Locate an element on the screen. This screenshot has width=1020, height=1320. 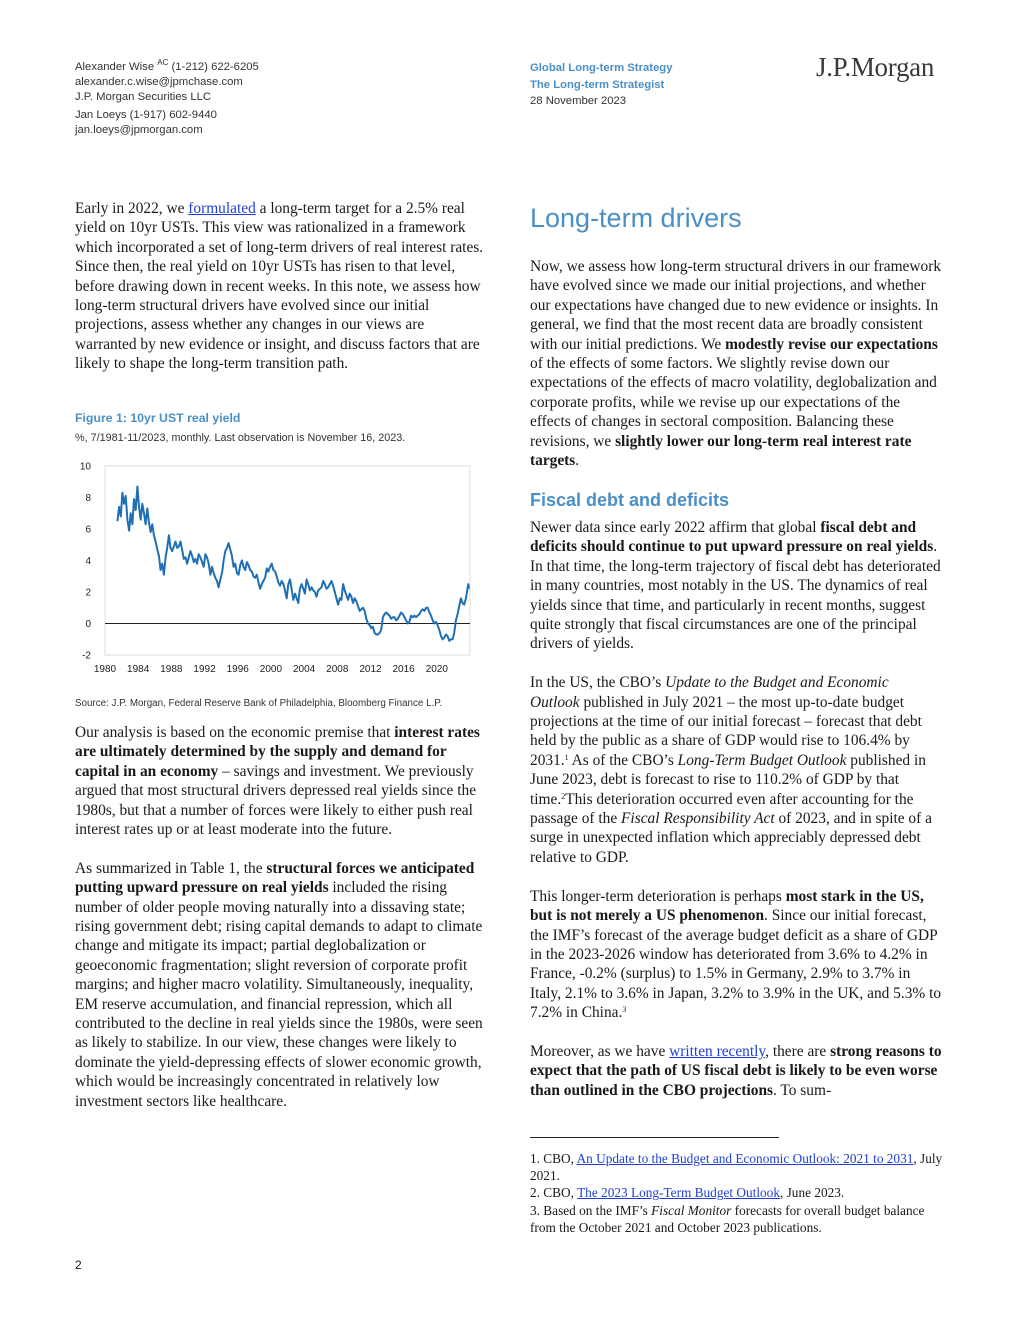
y-tick-label: 4 is located at coordinates (88, 561).